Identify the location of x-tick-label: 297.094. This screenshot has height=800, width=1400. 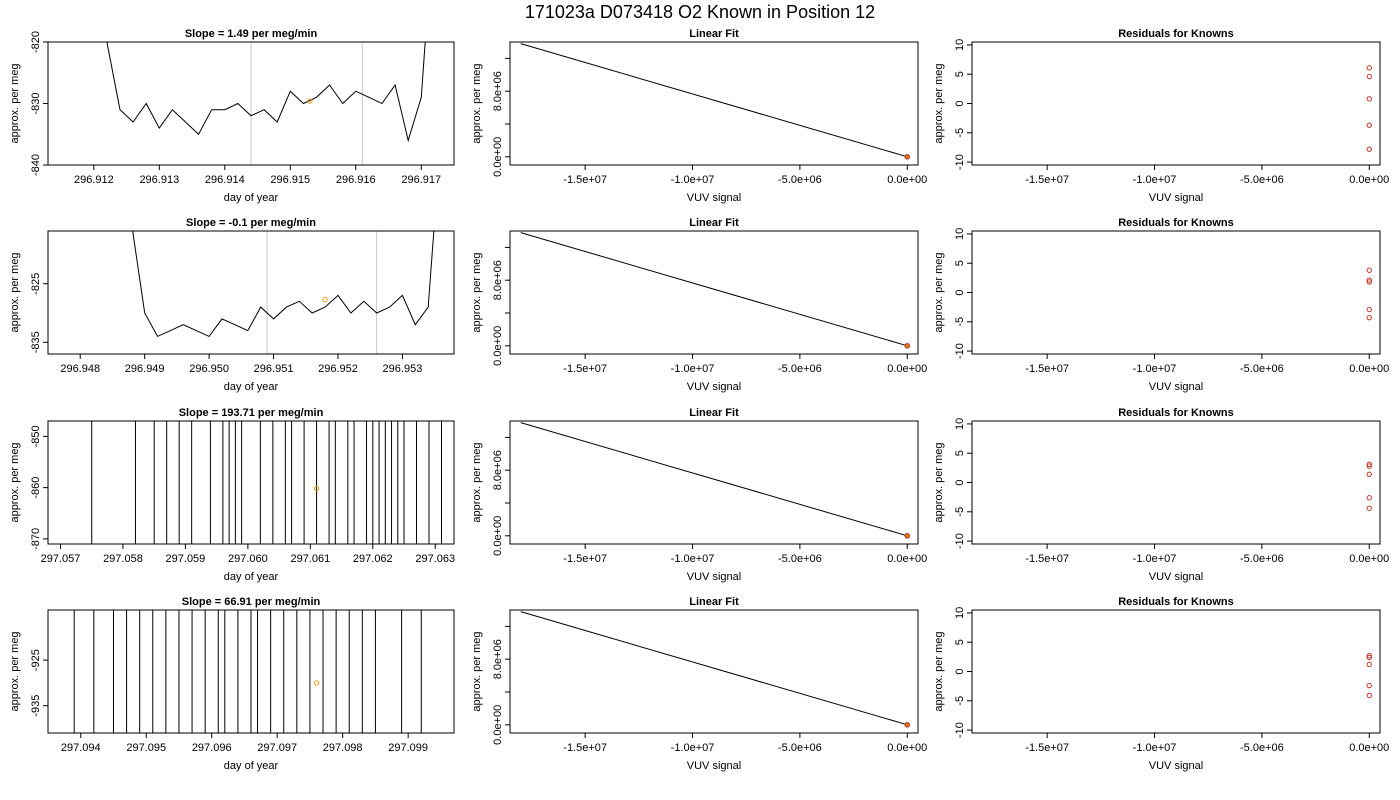
(81, 748).